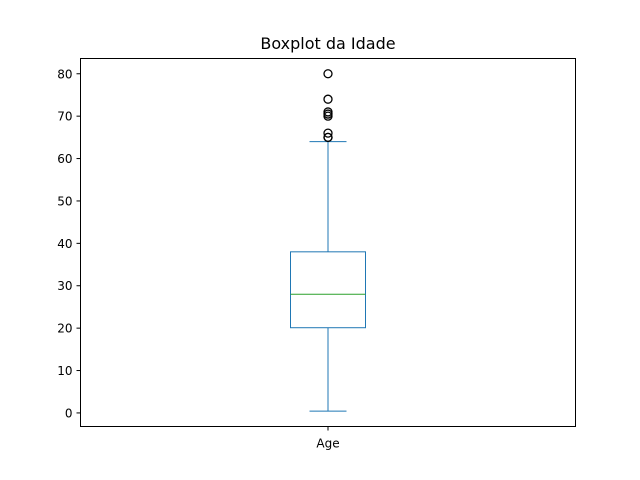 Image resolution: width=640 pixels, height=480 pixels. What do you see at coordinates (64, 159) in the screenshot?
I see `y-tick-label: 60` at bounding box center [64, 159].